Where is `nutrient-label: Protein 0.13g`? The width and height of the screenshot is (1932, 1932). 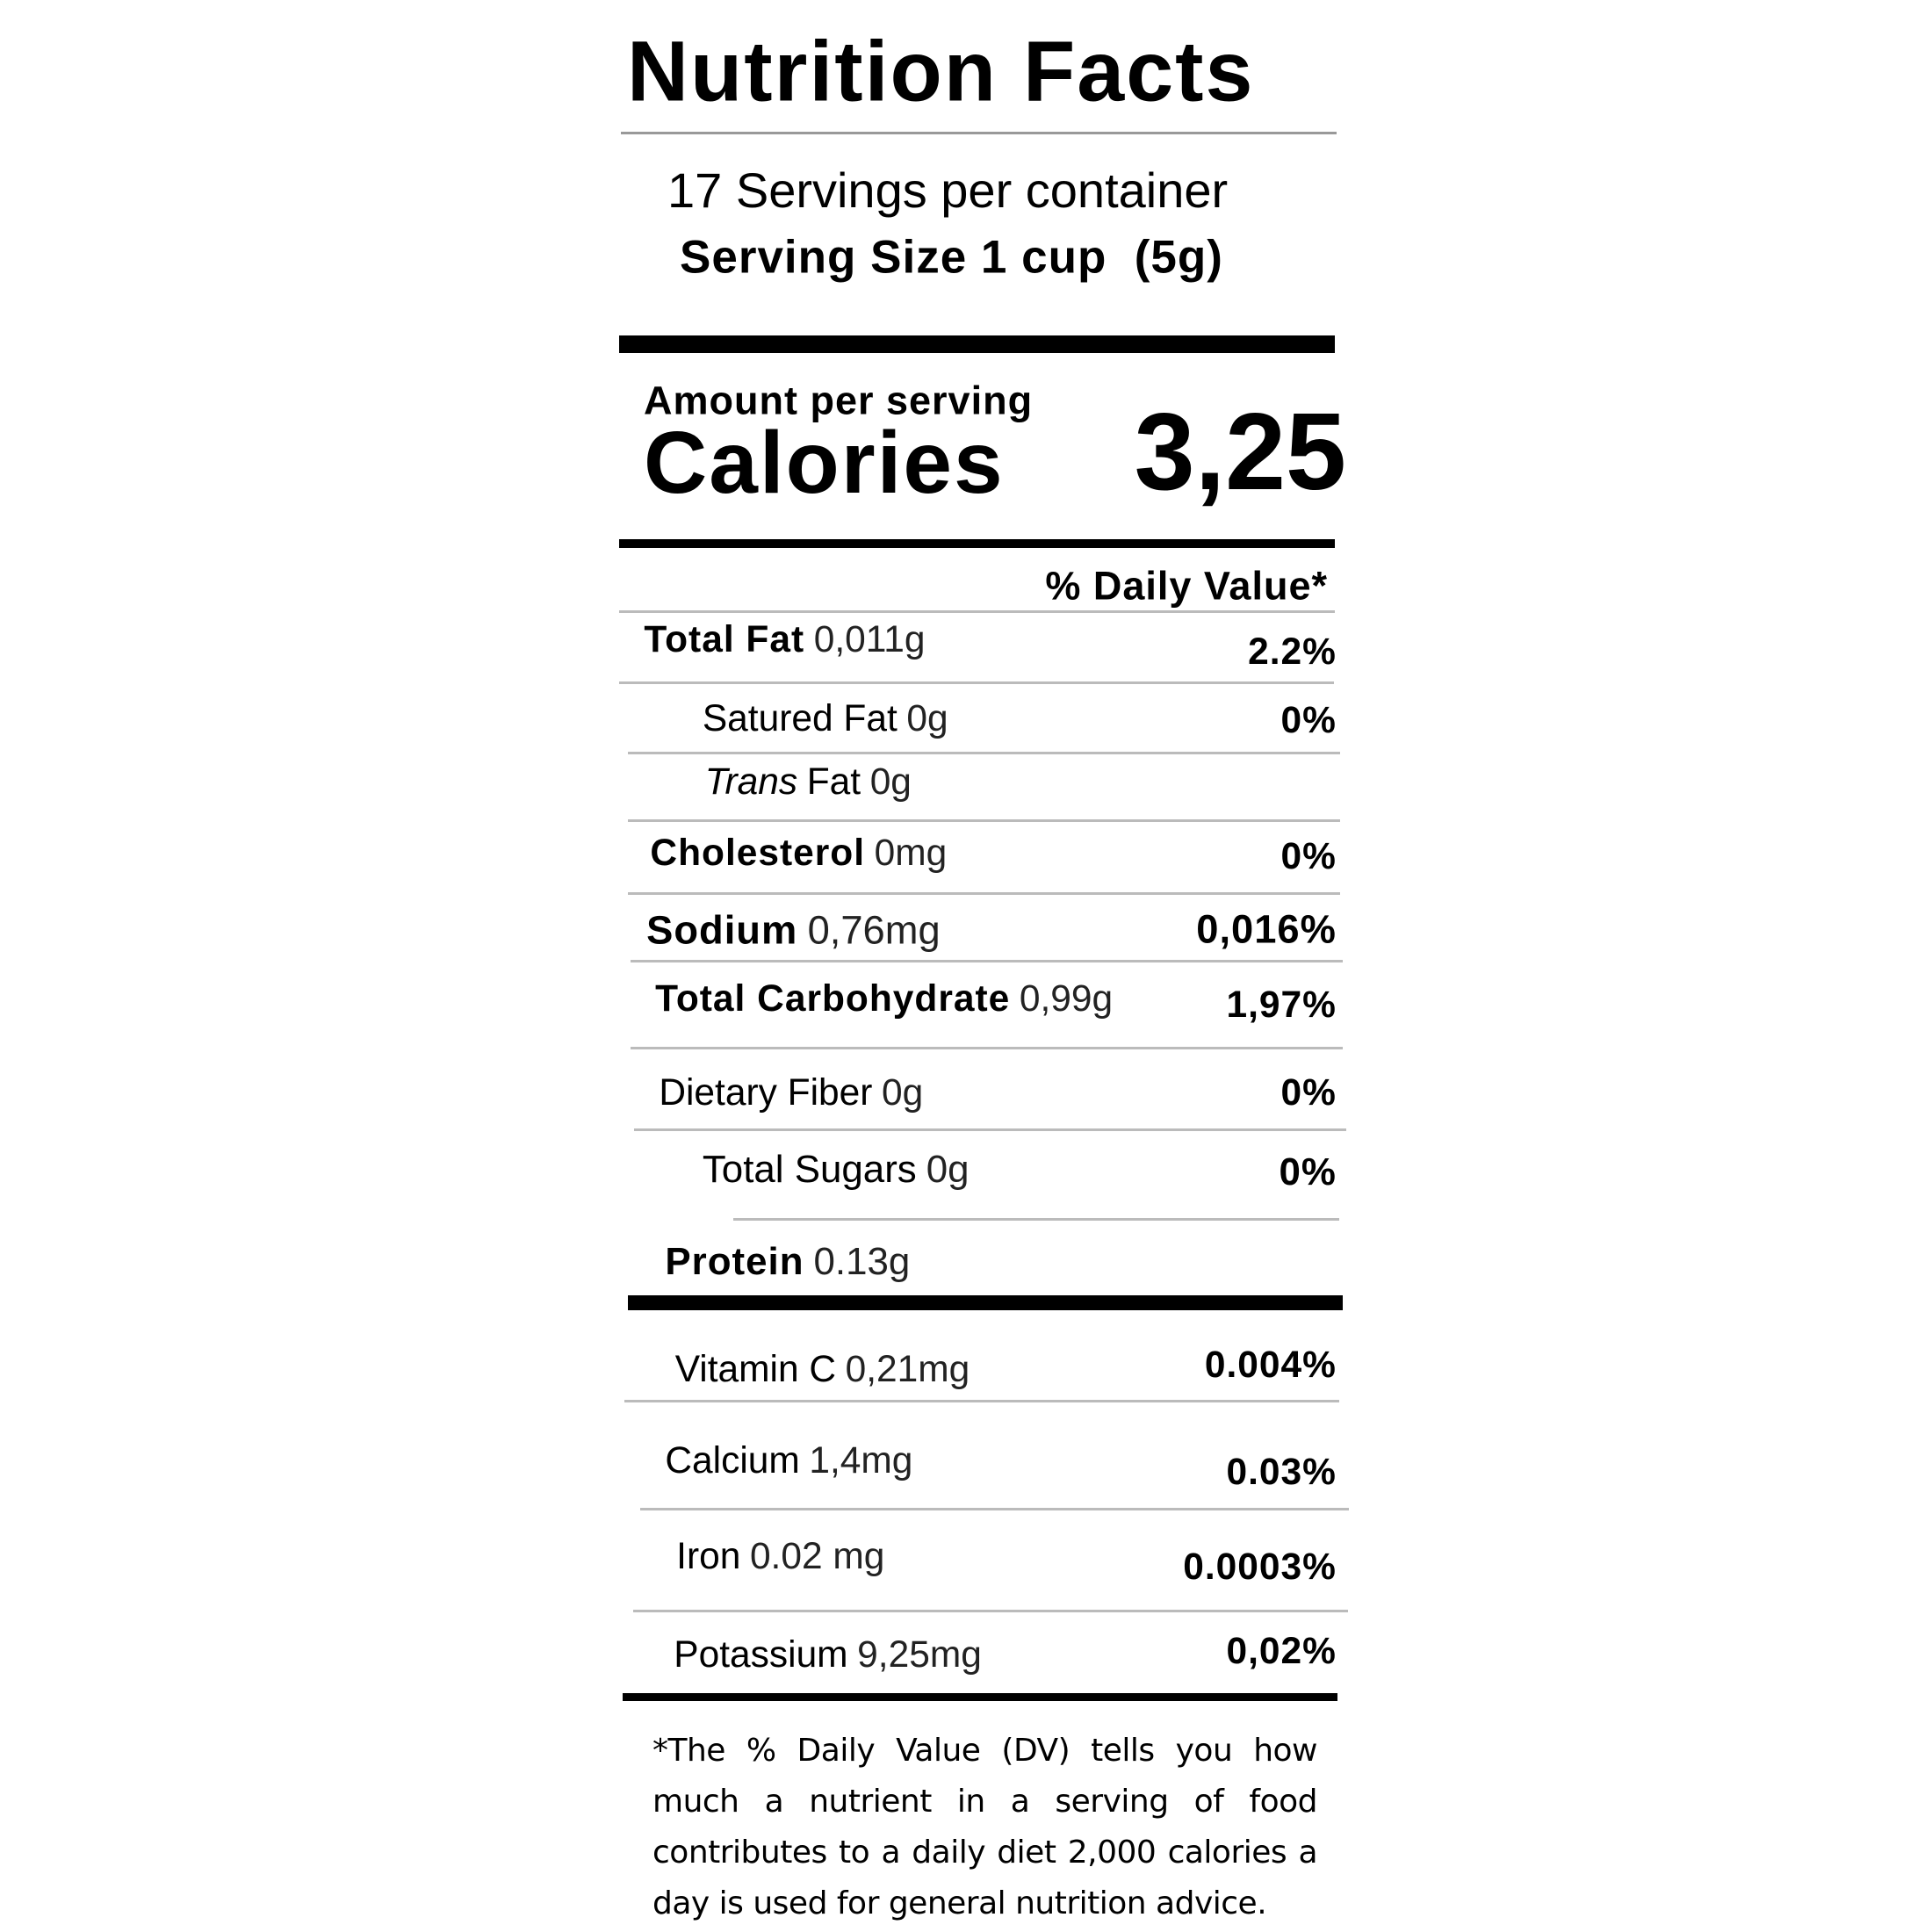
nutrient-label: Protein 0.13g is located at coordinates (787, 1262).